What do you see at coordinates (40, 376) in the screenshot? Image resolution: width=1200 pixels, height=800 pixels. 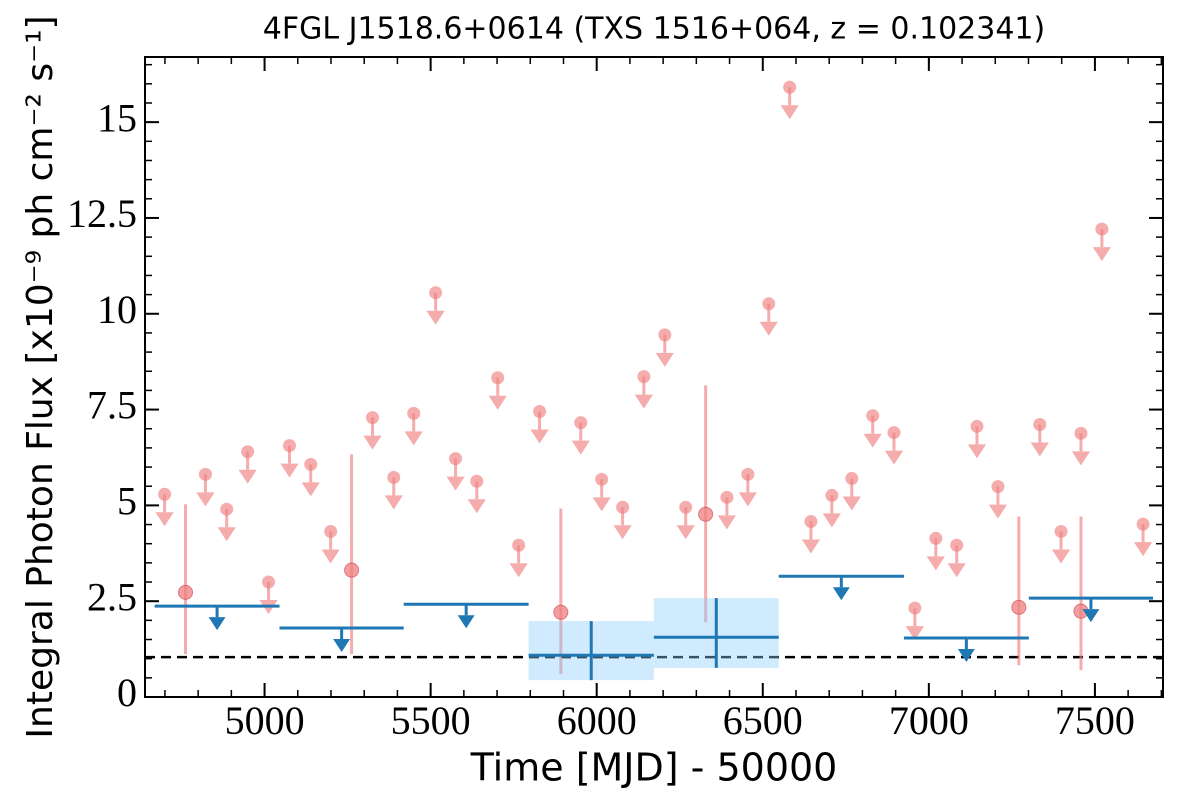 I see `y-axis-label: Integral Photon Flux [x10⁻⁹ ph cm⁻² s⁻¹]` at bounding box center [40, 376].